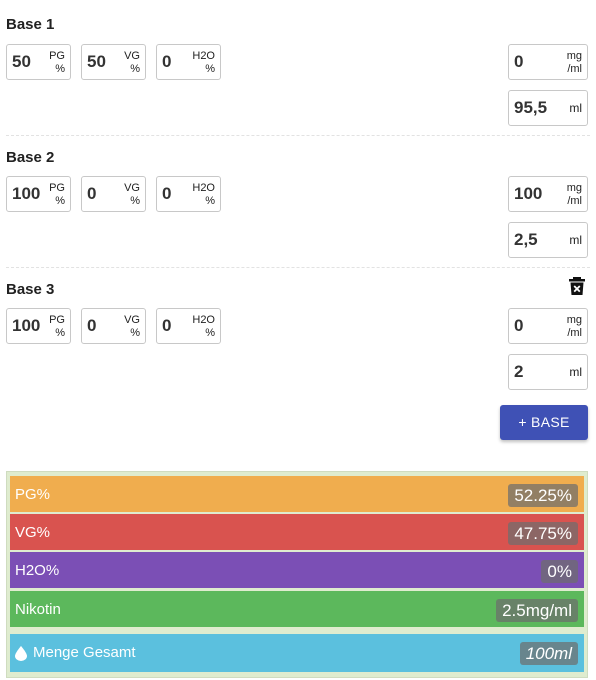 The height and width of the screenshot is (680, 596). What do you see at coordinates (21, 61) in the screenshot?
I see `pg-value: 50` at bounding box center [21, 61].